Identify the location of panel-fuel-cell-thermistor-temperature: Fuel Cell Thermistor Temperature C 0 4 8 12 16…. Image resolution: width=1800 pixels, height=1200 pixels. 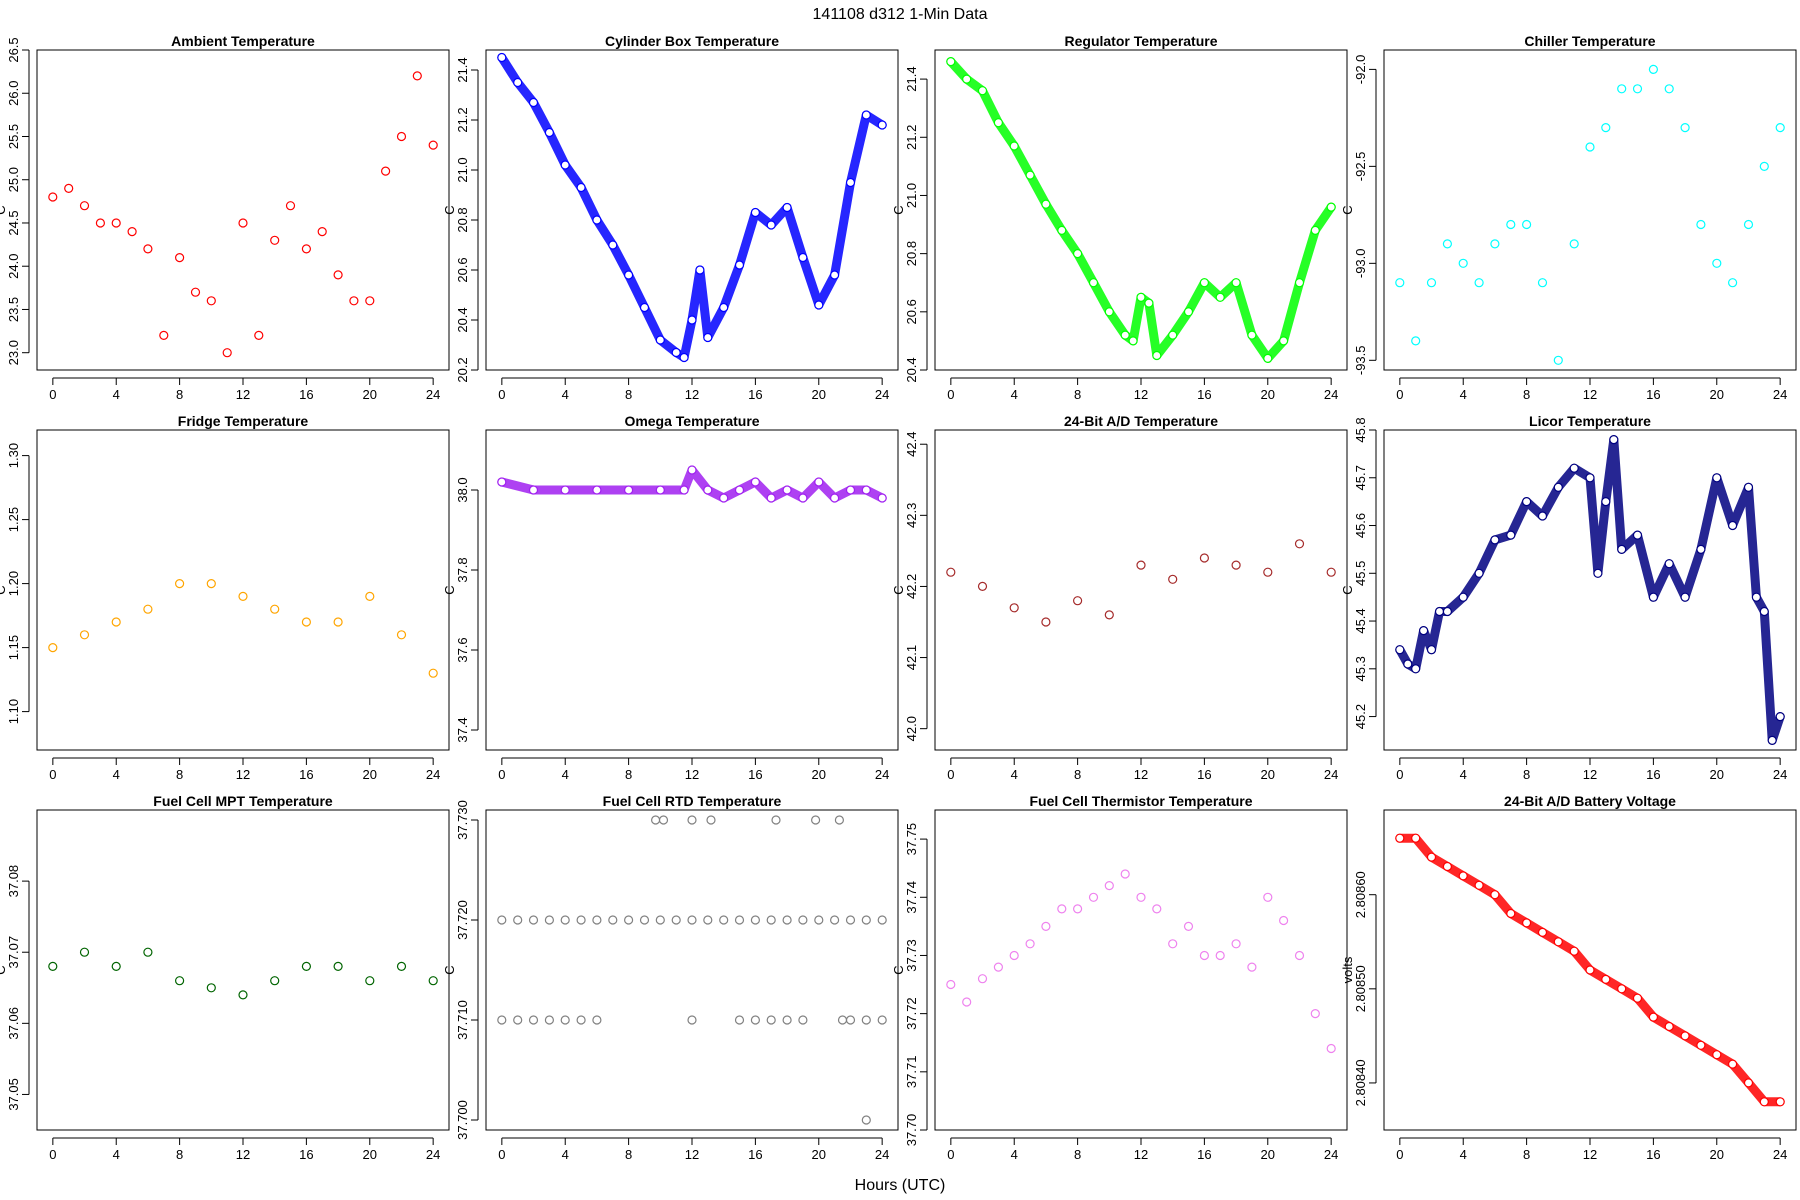
(1119, 977).